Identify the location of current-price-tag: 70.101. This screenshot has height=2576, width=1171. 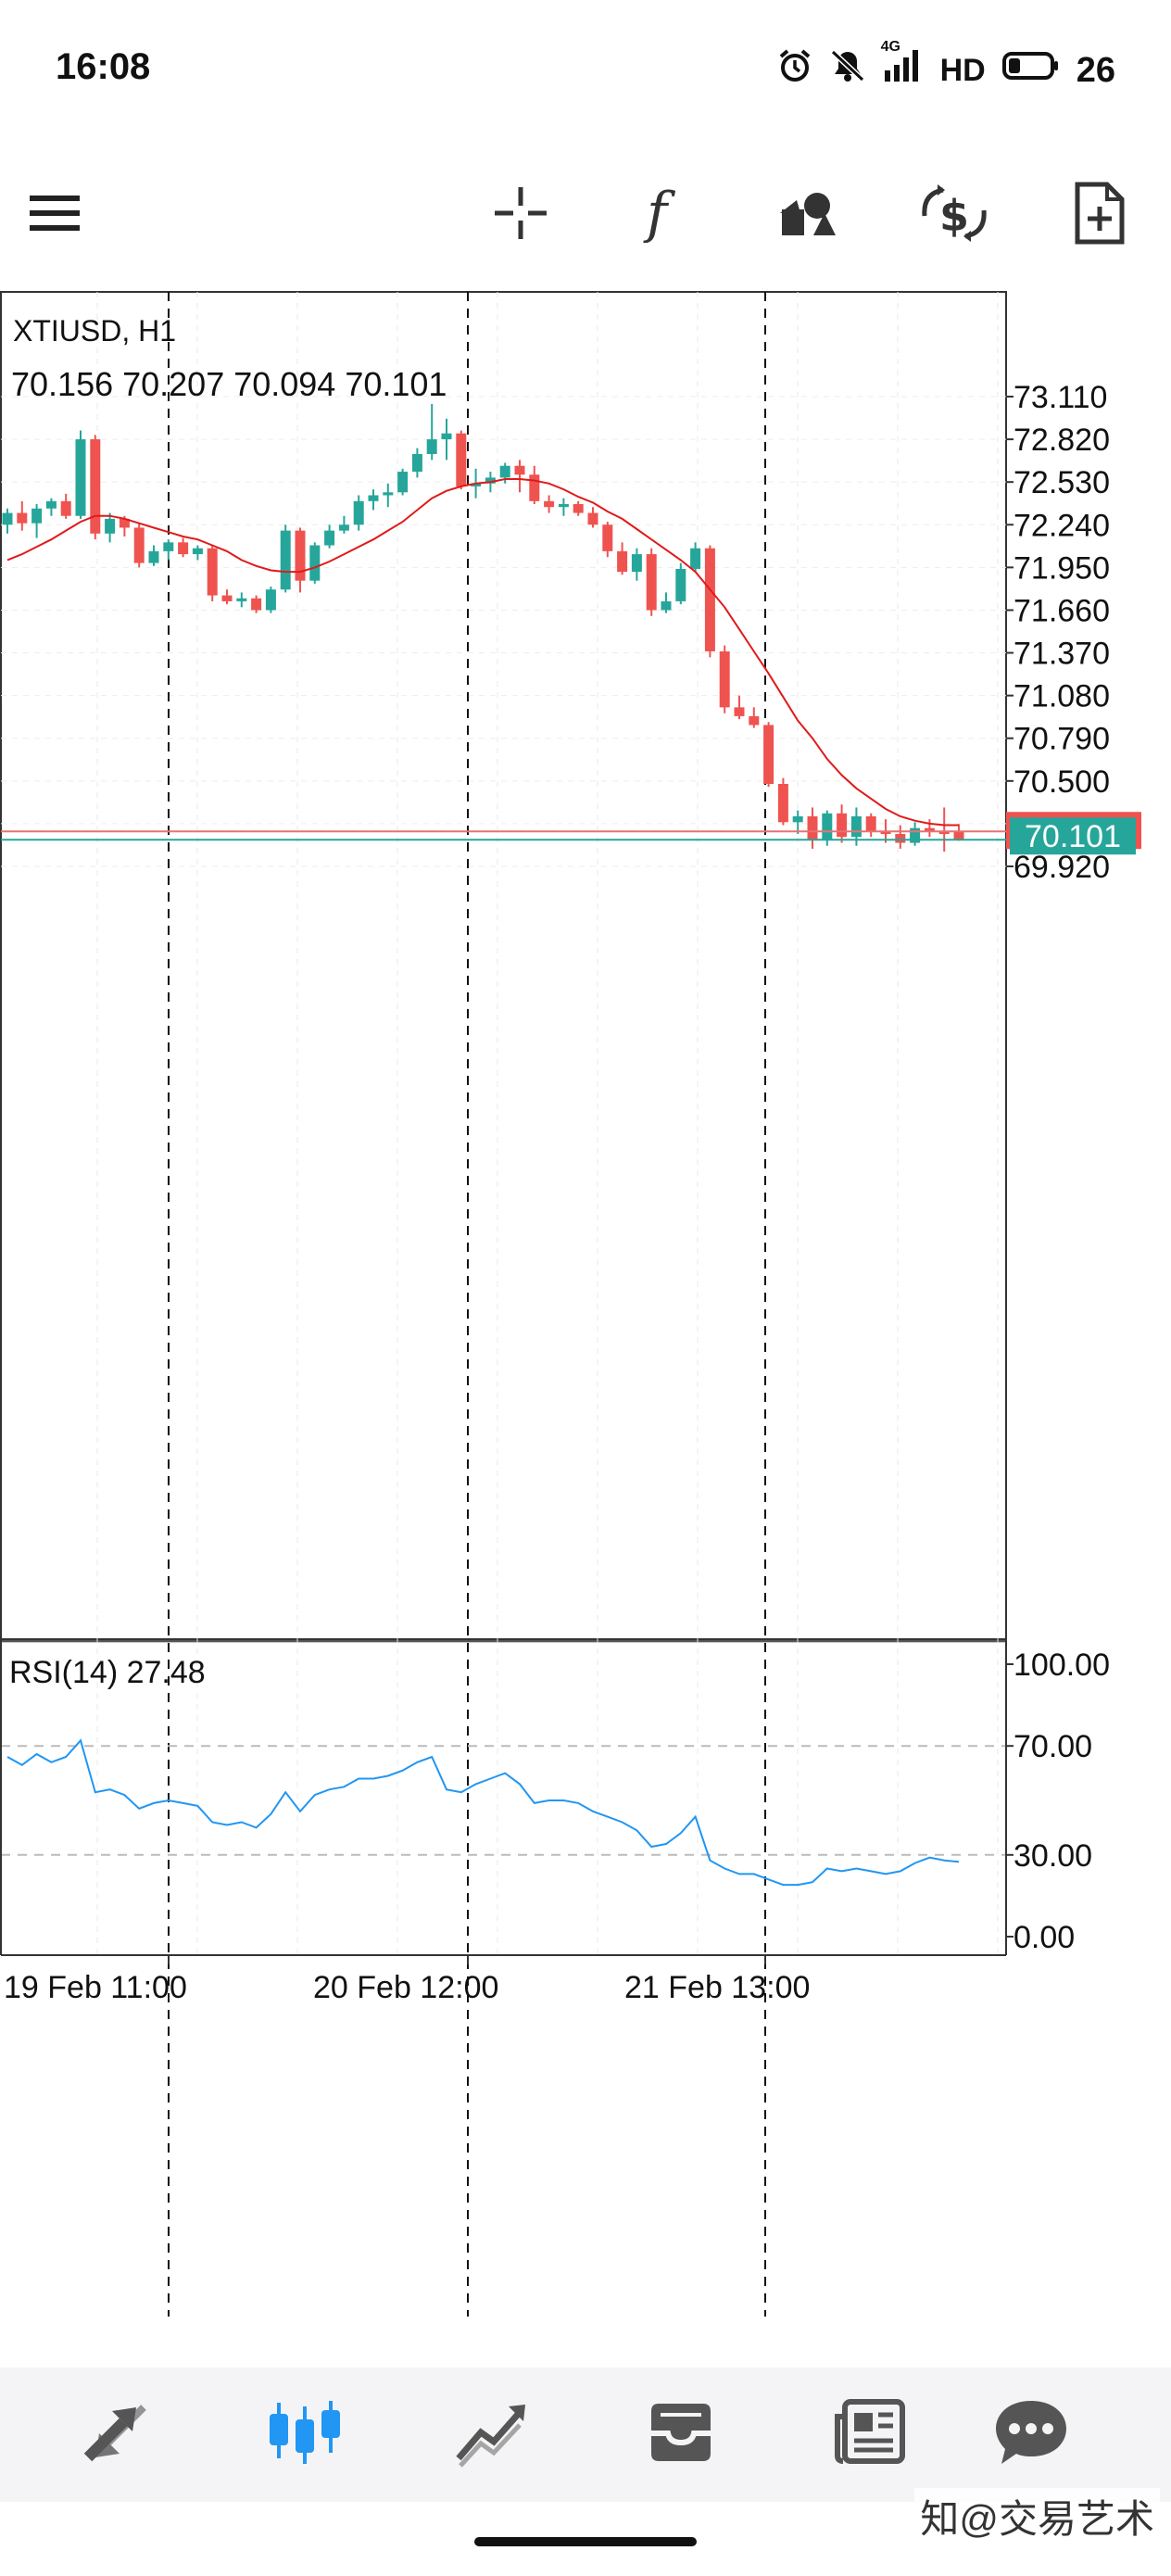
(1074, 834).